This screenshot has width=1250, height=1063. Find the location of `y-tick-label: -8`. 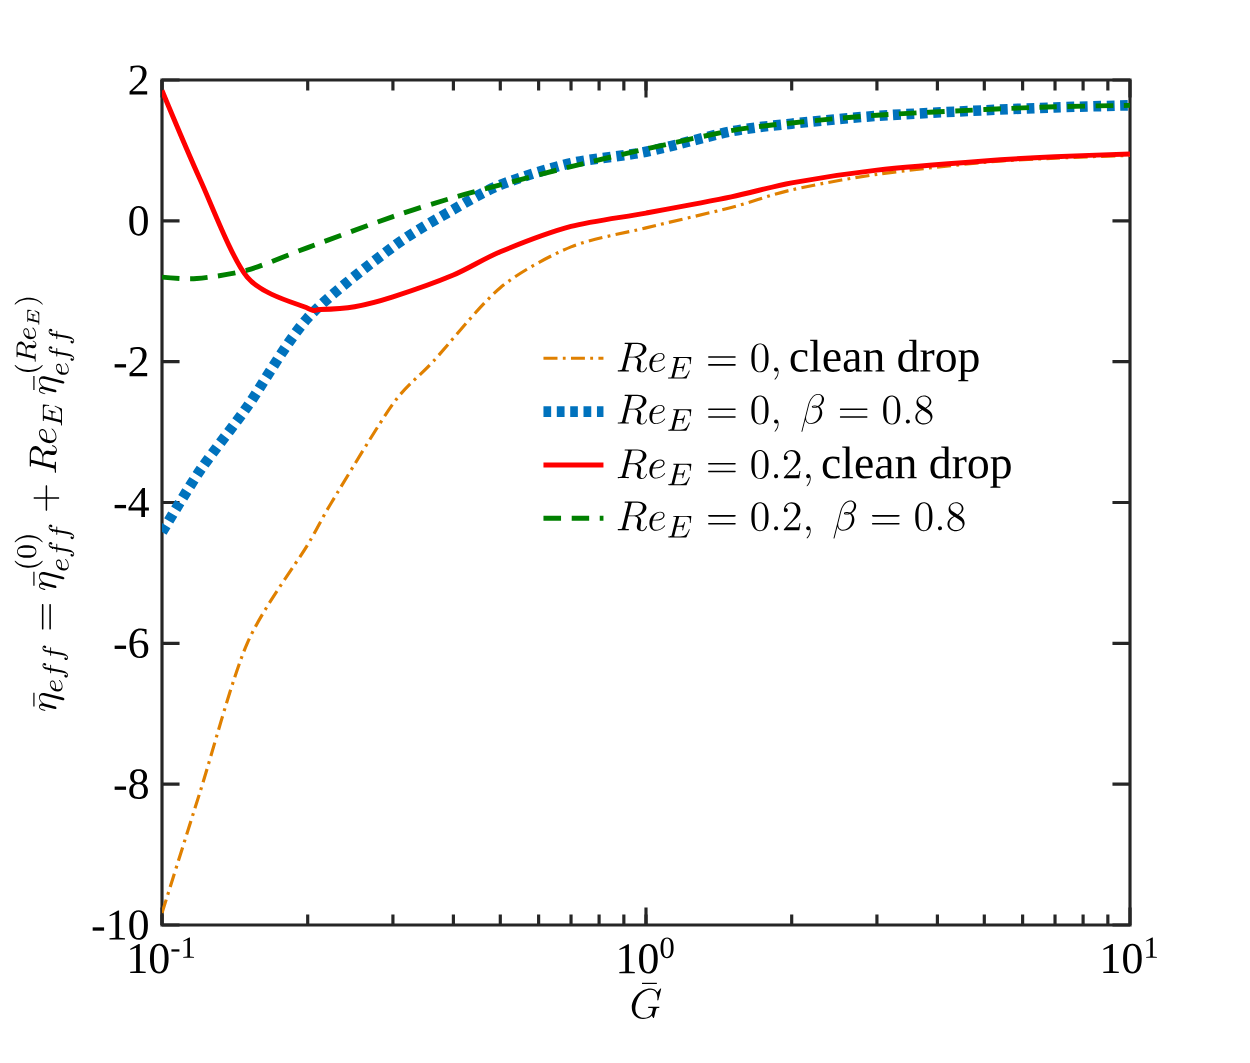

y-tick-label: -8 is located at coordinates (131, 784).